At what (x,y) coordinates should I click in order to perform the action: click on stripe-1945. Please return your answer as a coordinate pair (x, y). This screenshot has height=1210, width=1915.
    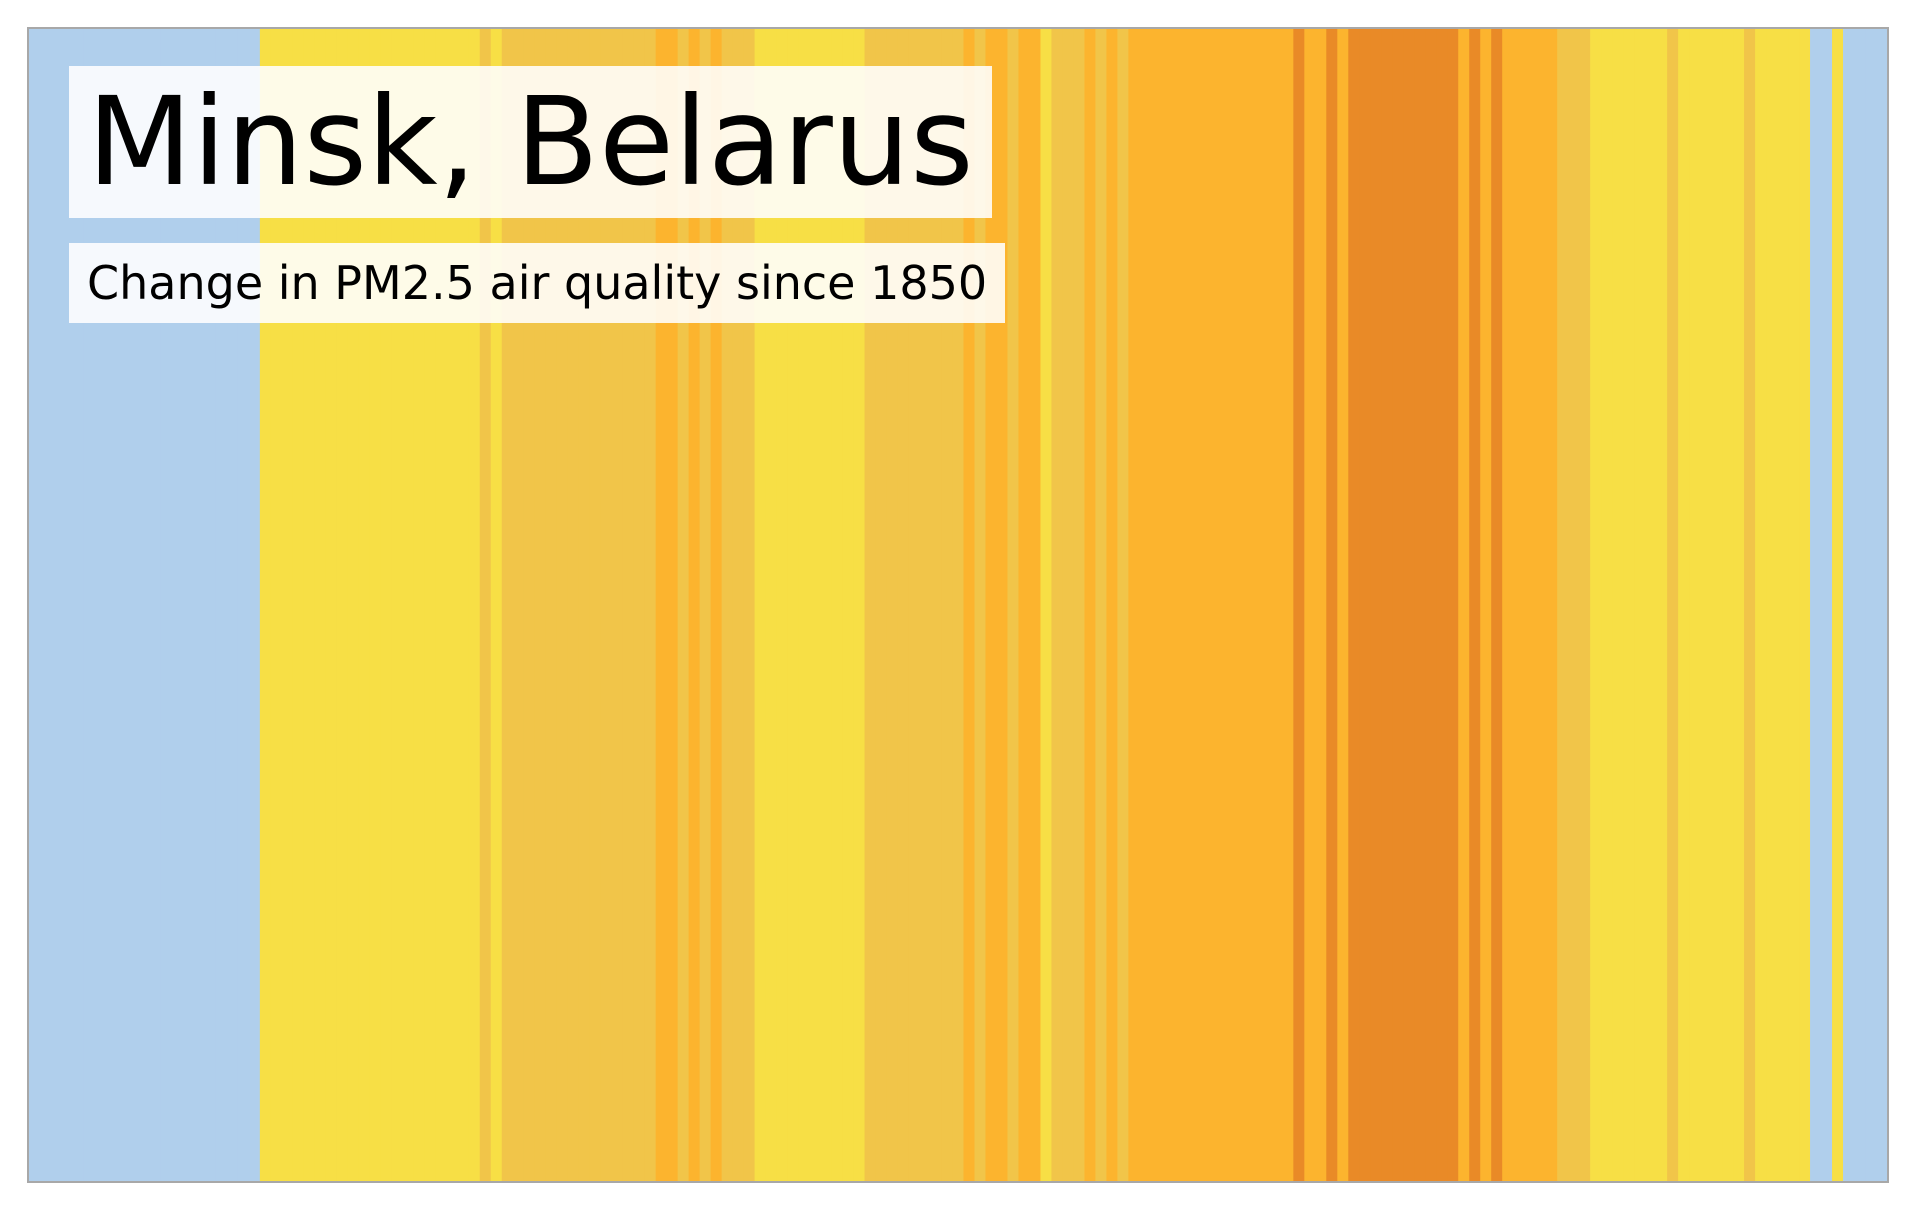
    Looking at the image, I should click on (1079, 605).